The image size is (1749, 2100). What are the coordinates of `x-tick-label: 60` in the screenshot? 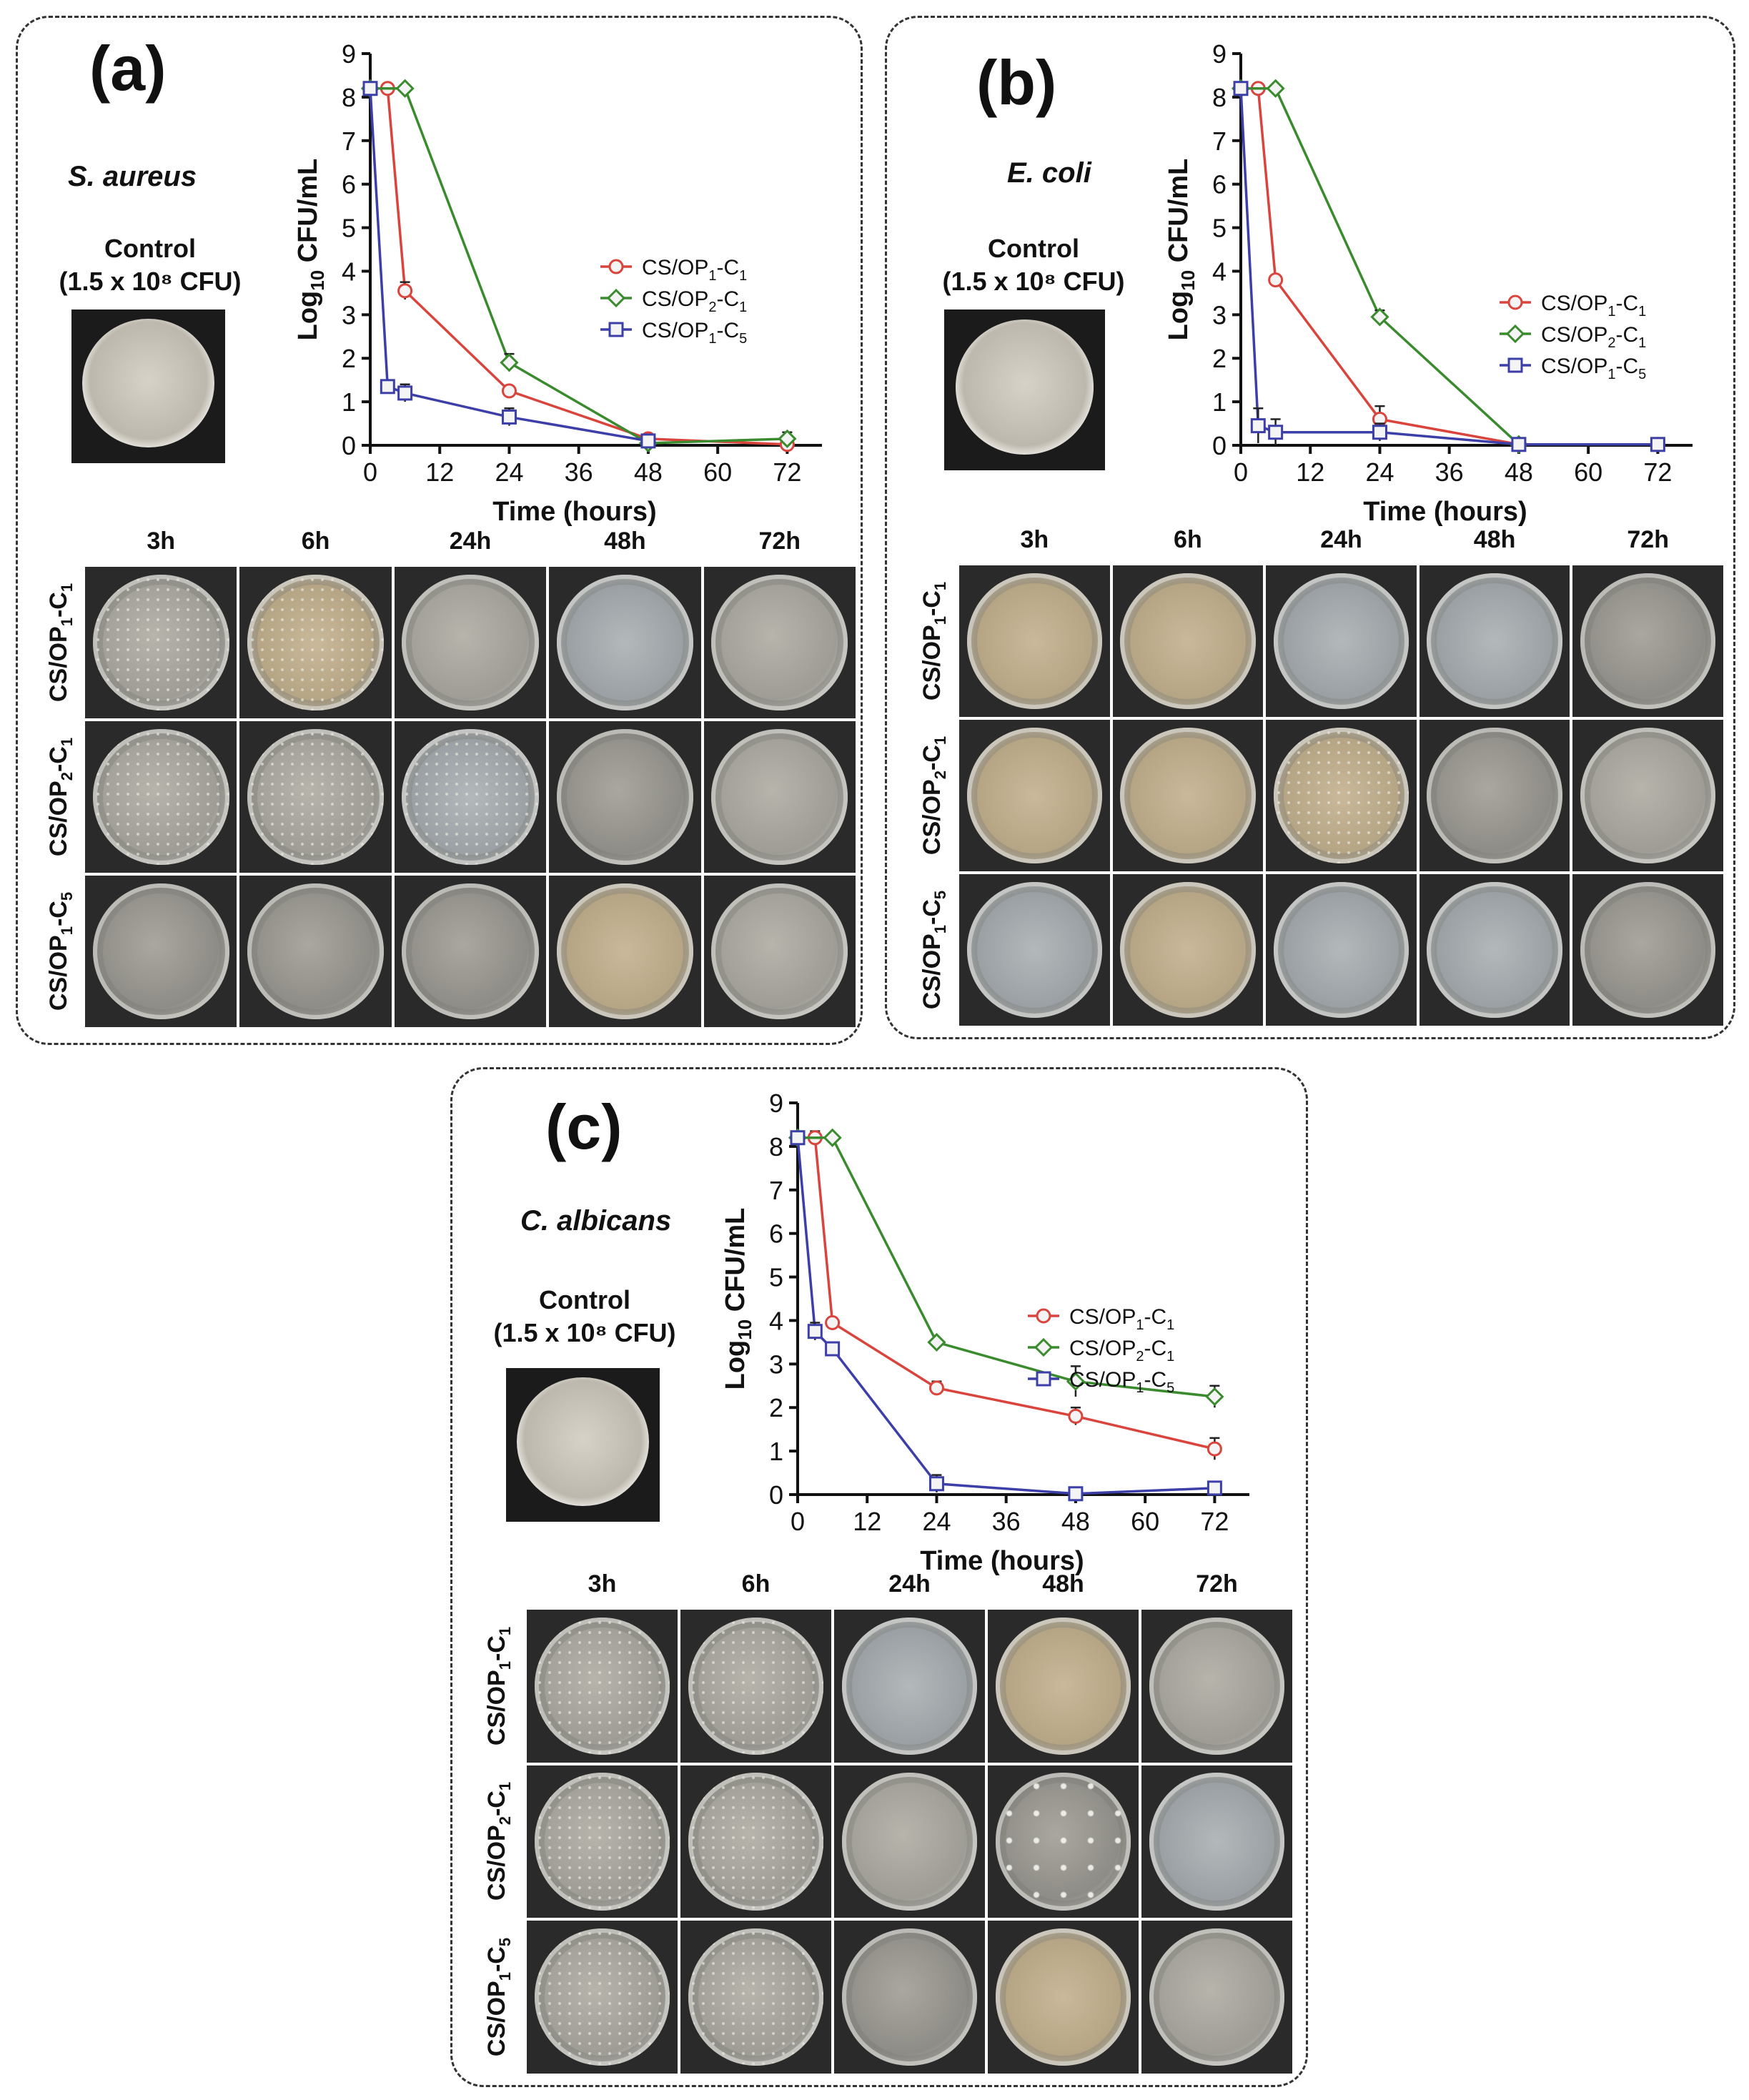 It's located at (717, 472).